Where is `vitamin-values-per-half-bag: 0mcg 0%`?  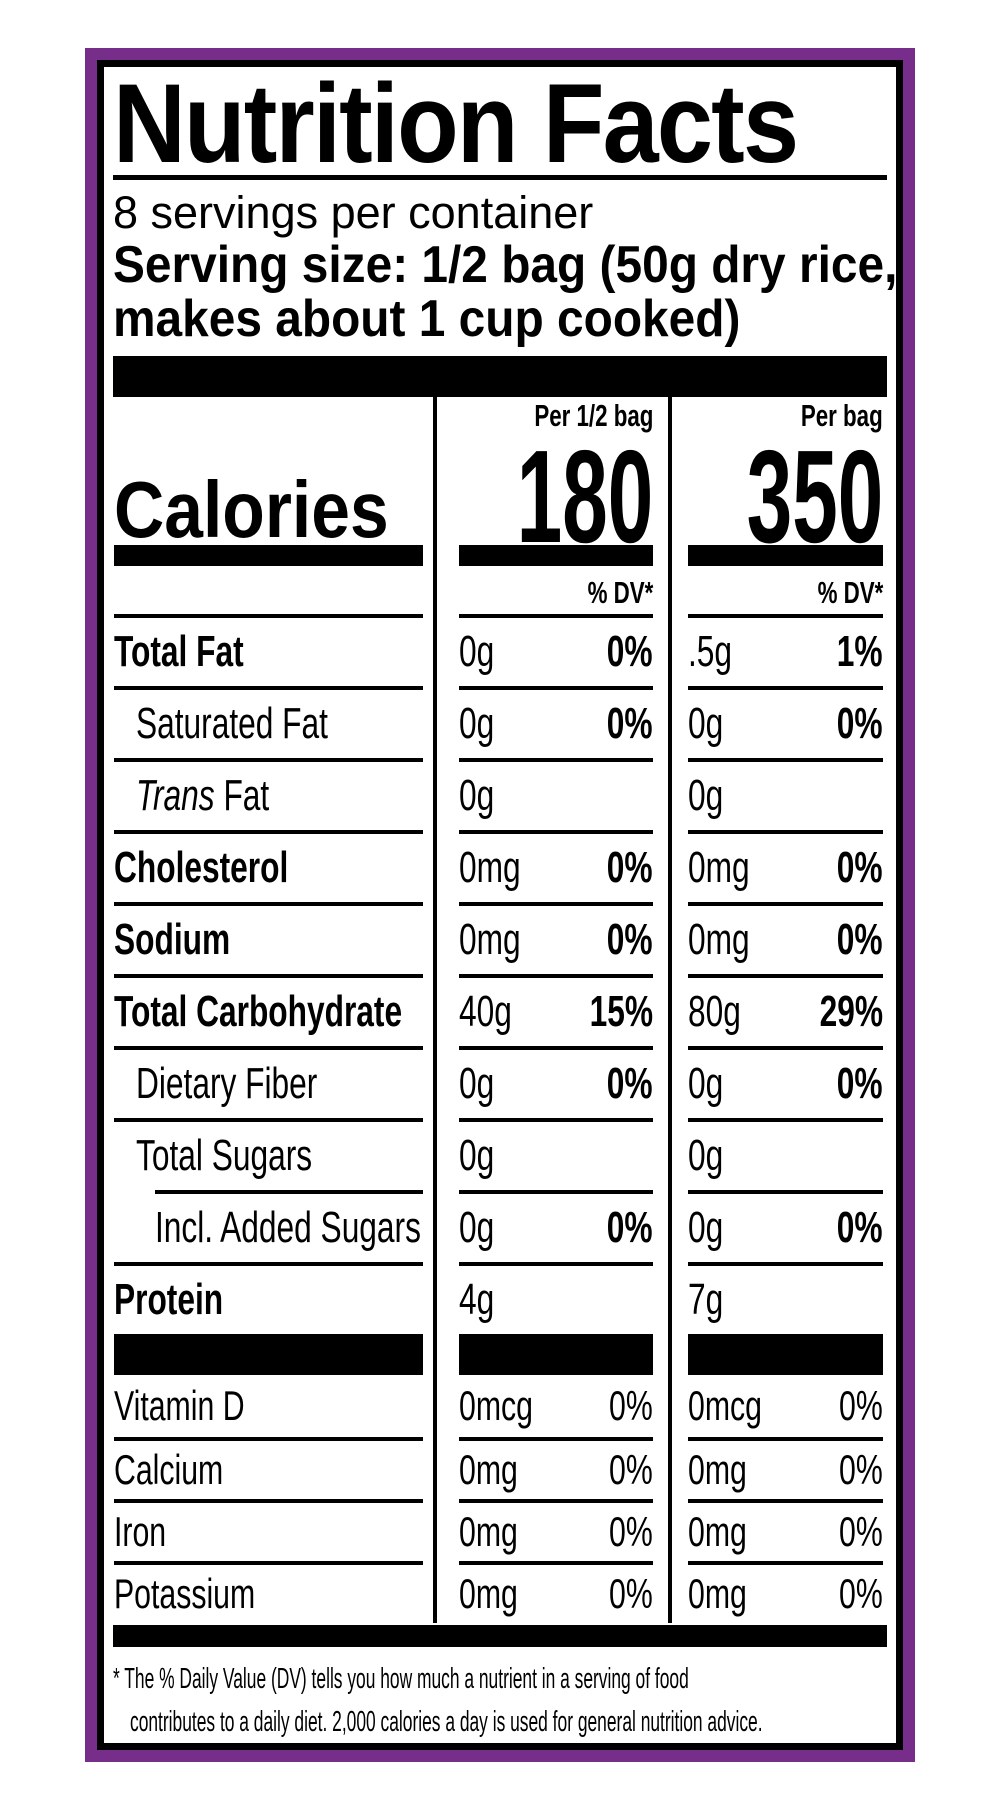
vitamin-values-per-half-bag: 0mcg 0% is located at coordinates (556, 1406).